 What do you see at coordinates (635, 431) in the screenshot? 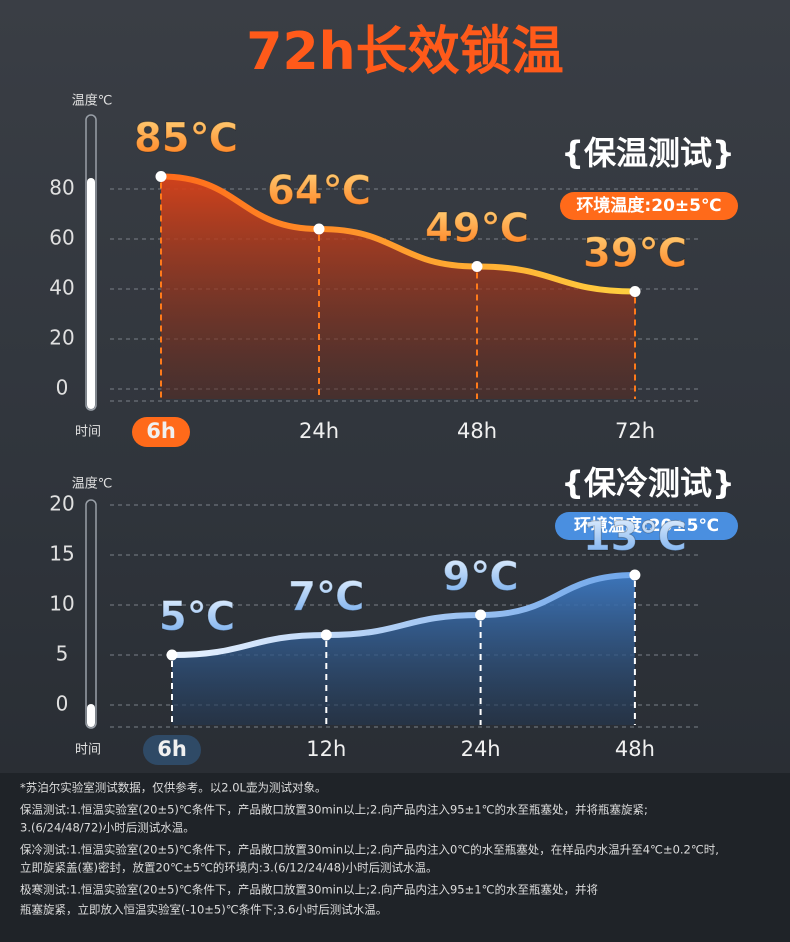
I see `x-tick-label: 72h` at bounding box center [635, 431].